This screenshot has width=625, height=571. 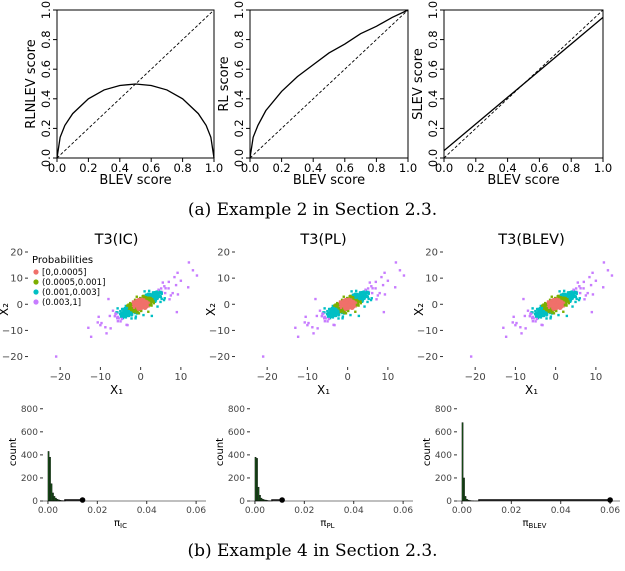 What do you see at coordinates (239, 128) in the screenshot?
I see `y-tick-label: 0.2` at bounding box center [239, 128].